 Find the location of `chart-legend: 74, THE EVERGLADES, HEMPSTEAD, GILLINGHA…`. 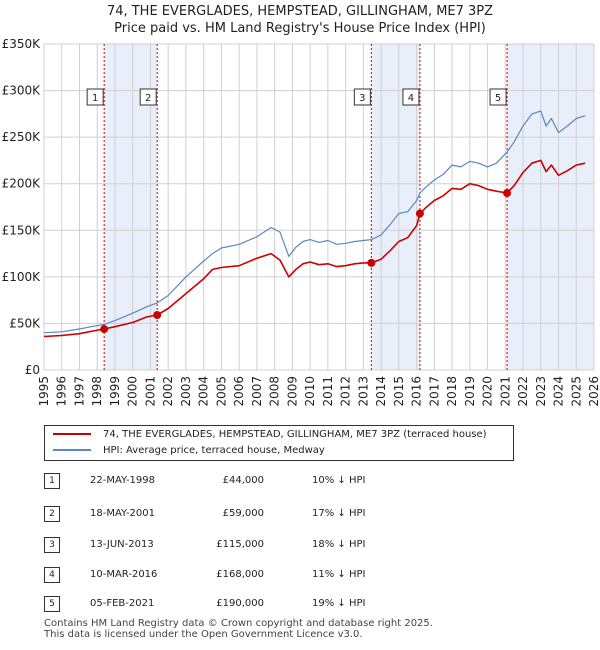

chart-legend: 74, THE EVERGLADES, HEMPSTEAD, GILLINGHA… is located at coordinates (279, 443).